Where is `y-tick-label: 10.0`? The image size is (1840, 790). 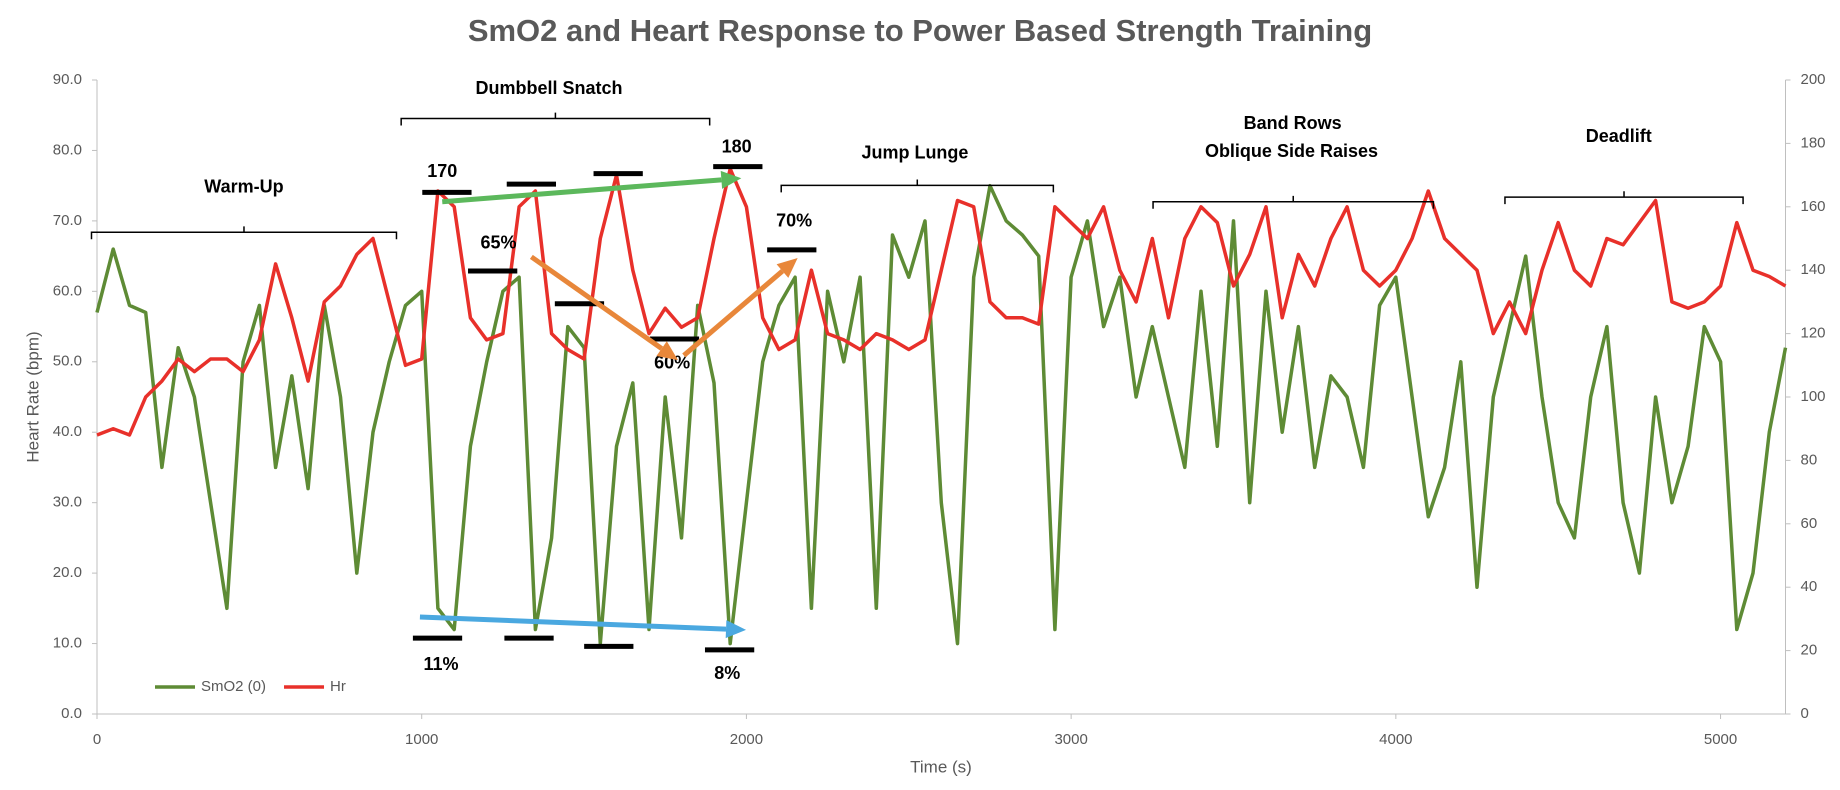 y-tick-label: 10.0 is located at coordinates (67, 643).